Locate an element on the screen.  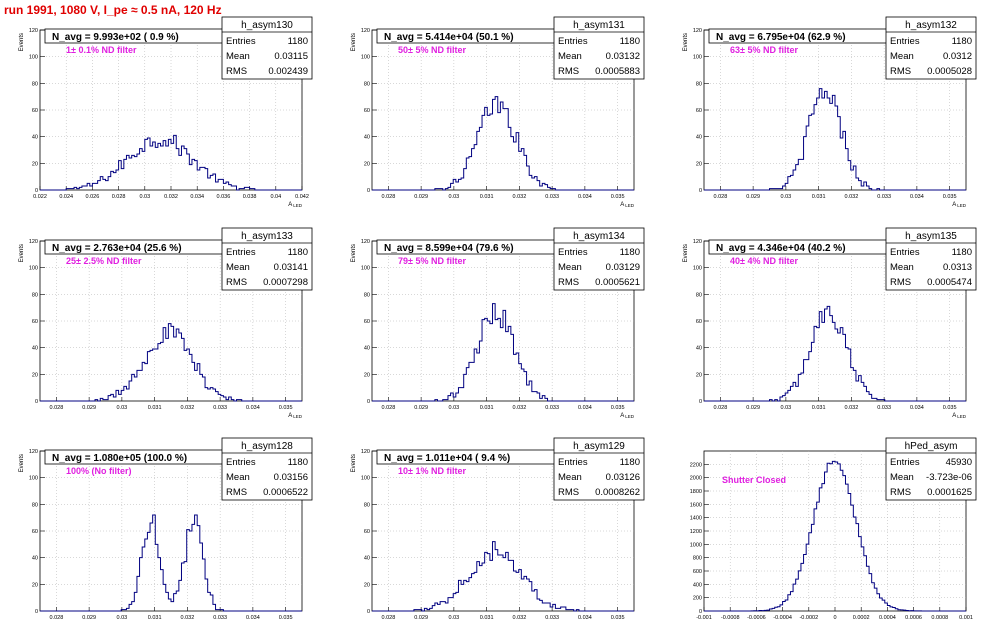
y-tick-label: 1600 is located at coordinates (696, 505).